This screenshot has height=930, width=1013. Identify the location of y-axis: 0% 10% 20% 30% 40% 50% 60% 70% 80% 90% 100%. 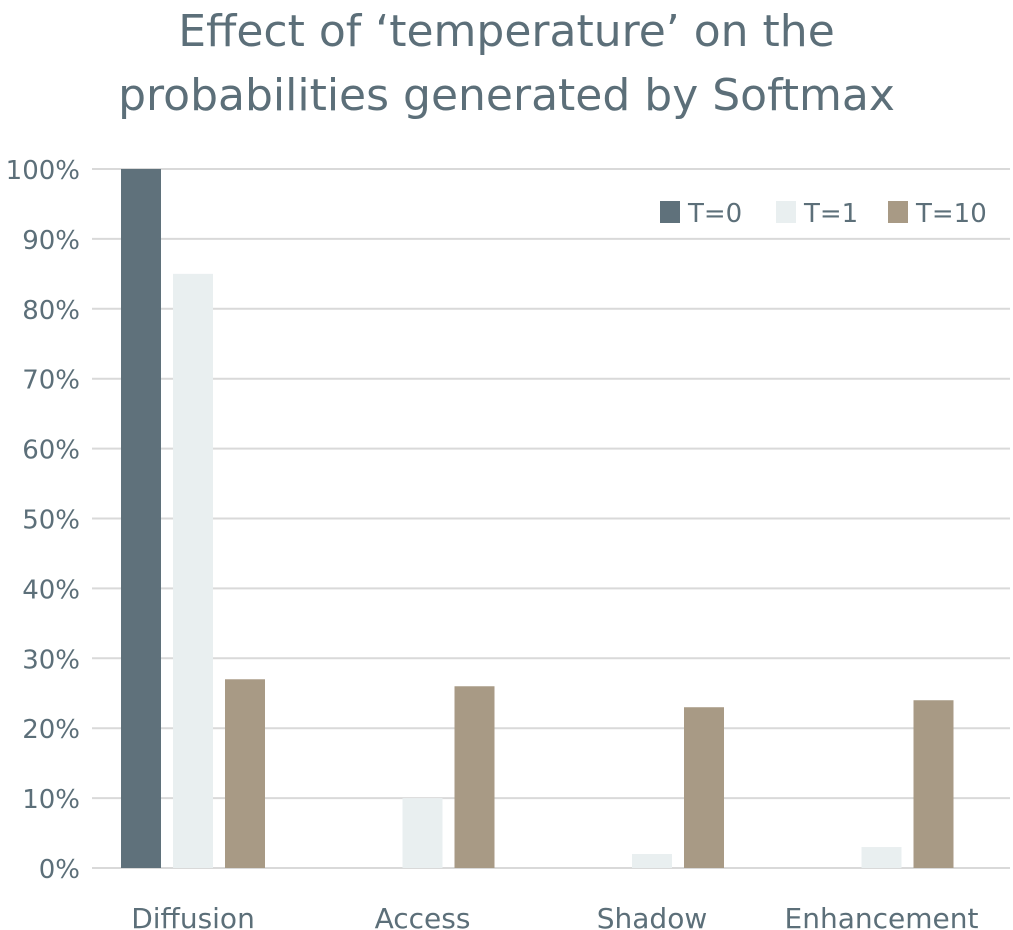
(43, 520).